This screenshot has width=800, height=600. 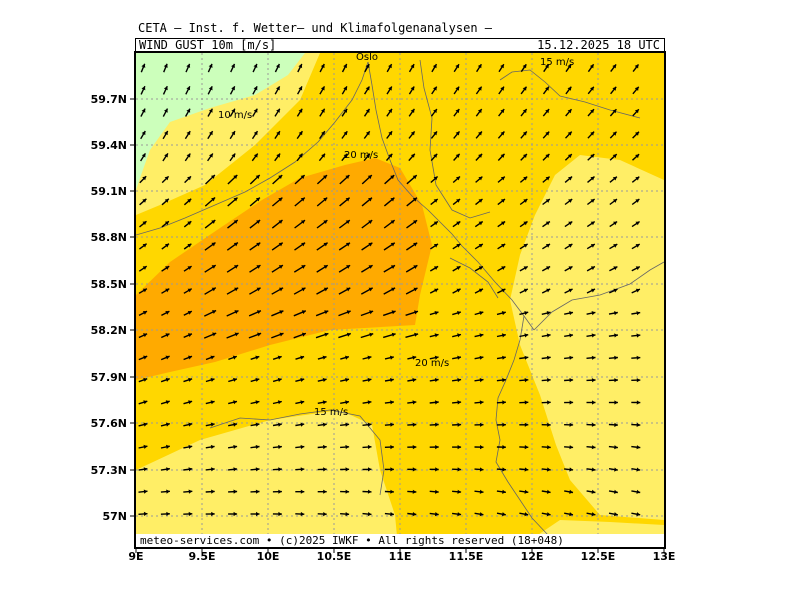 I want to click on lon-label: 10E, so click(x=268, y=556).